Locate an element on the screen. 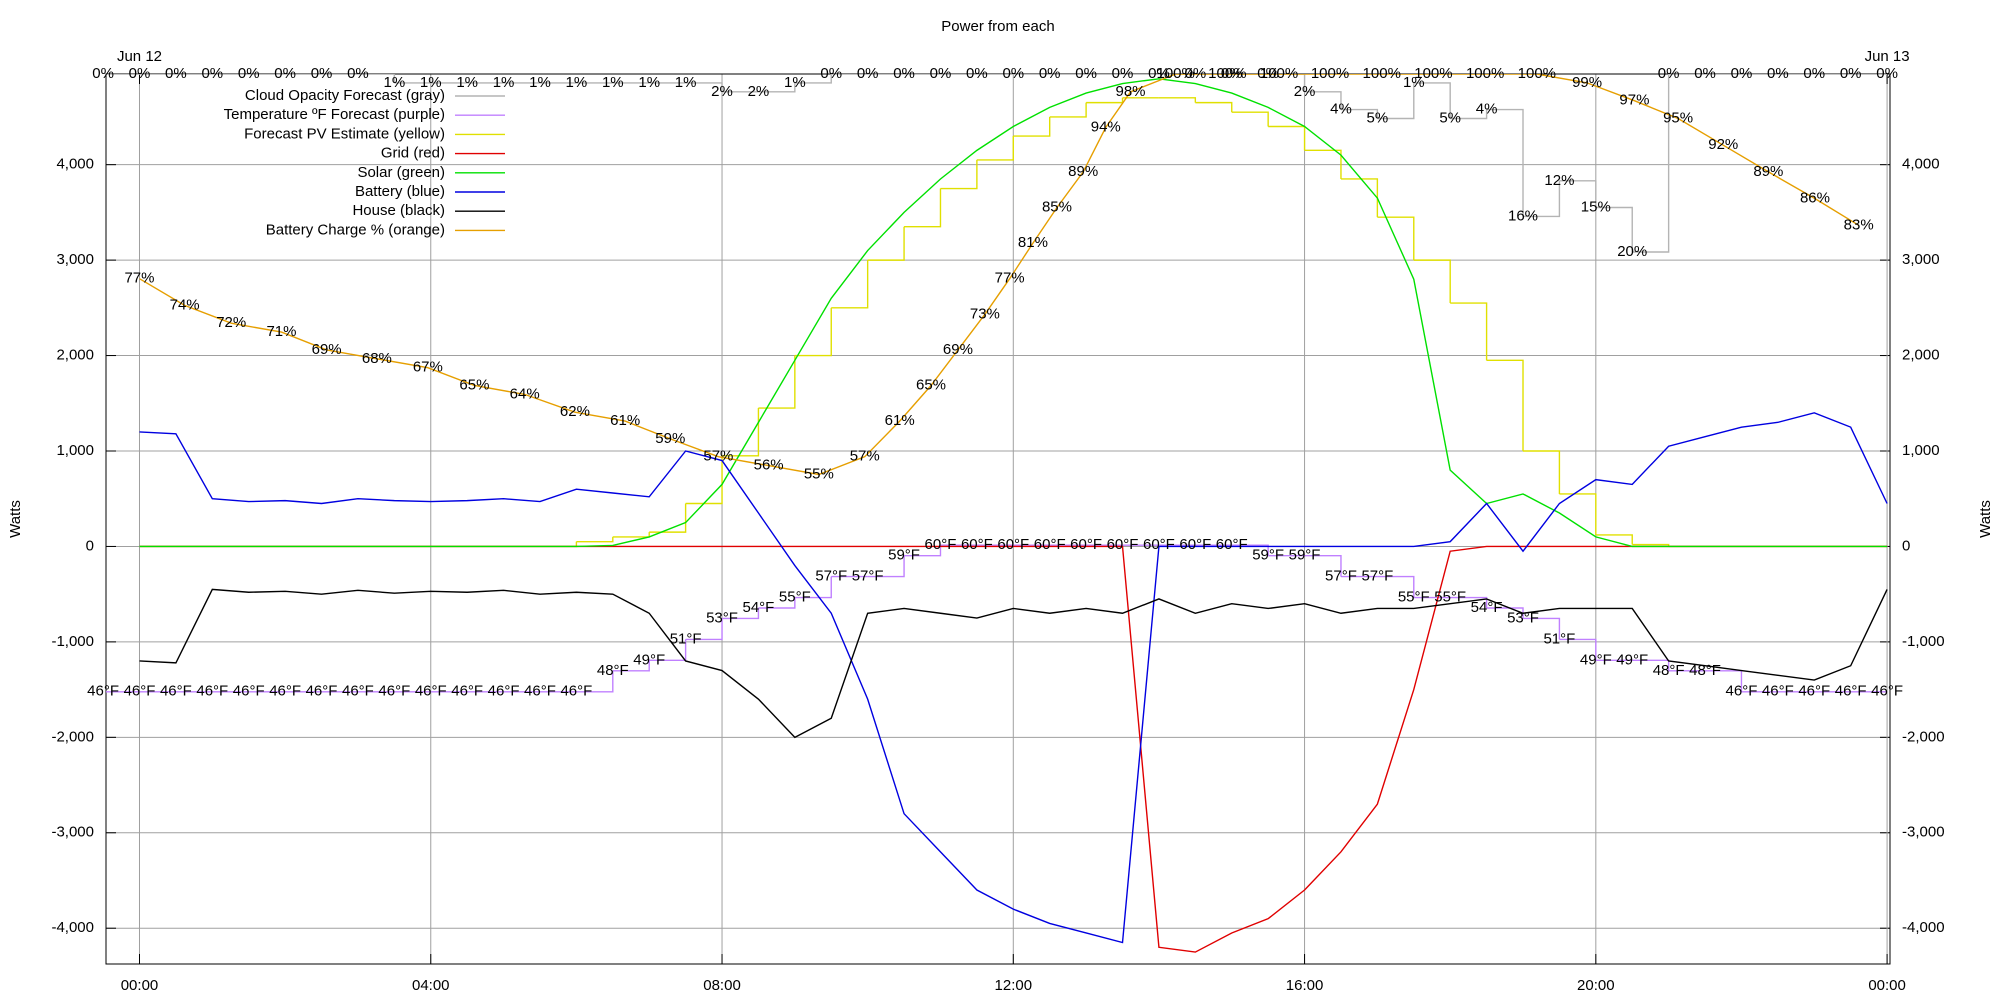 The width and height of the screenshot is (2000, 1000). data-label: 20% is located at coordinates (1632, 251).